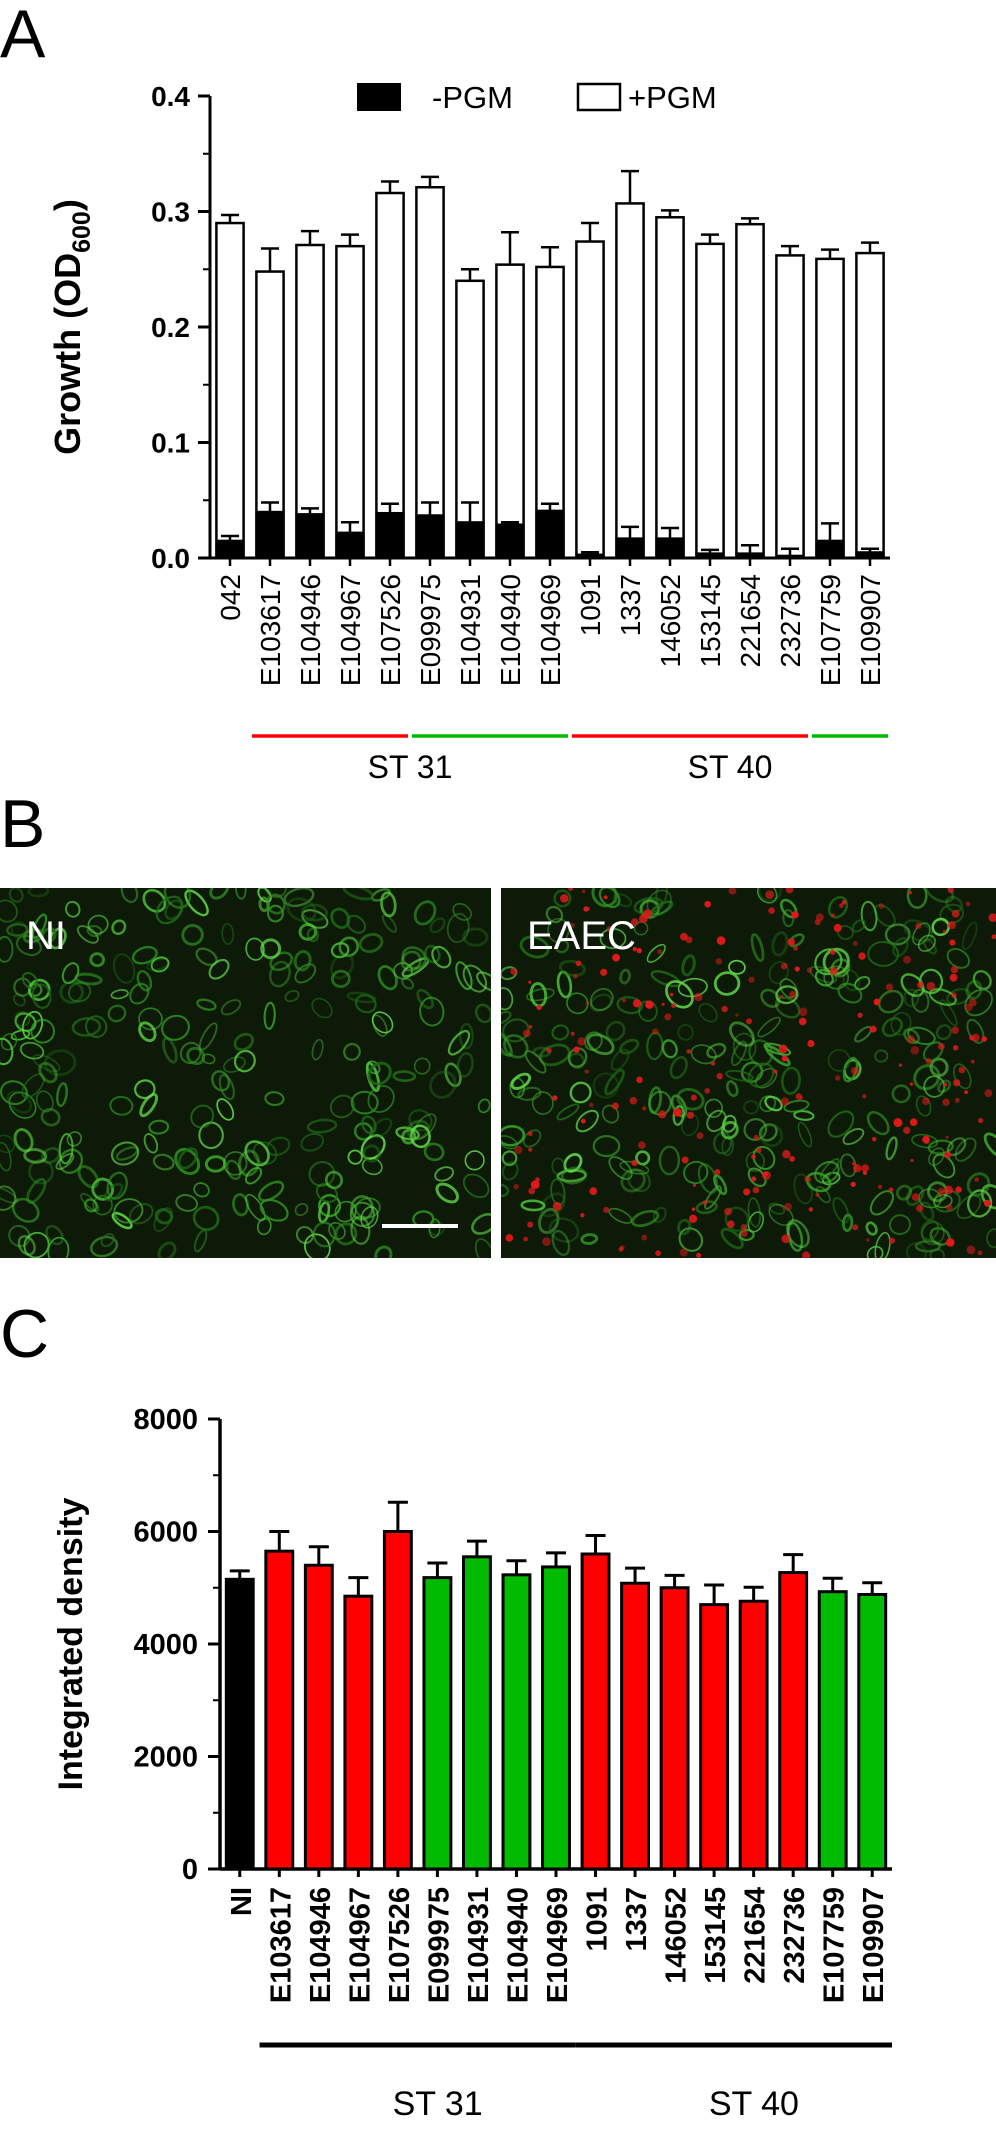 The width and height of the screenshot is (996, 2130). I want to click on x-tick-label: E104940, so click(518, 1945).